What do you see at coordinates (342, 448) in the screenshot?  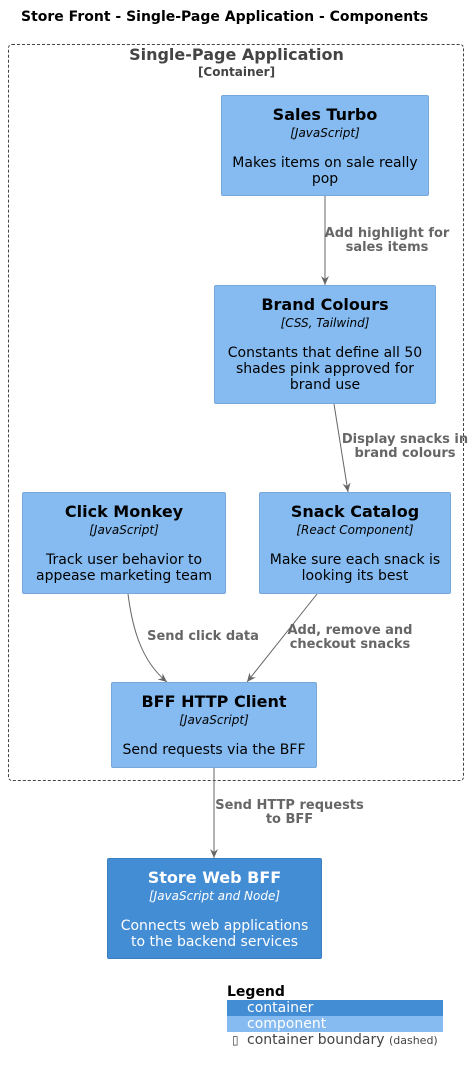 I see `edge-brandcolours-snackcatalog` at bounding box center [342, 448].